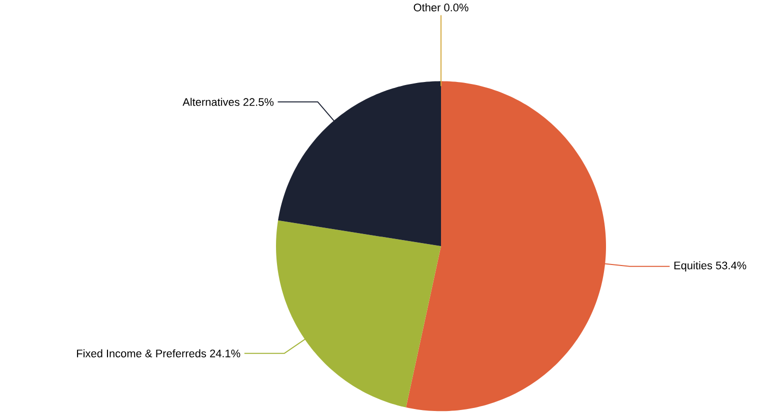 Image resolution: width=781 pixels, height=418 pixels. What do you see at coordinates (693, 266) in the screenshot?
I see `slice-label: Equities` at bounding box center [693, 266].